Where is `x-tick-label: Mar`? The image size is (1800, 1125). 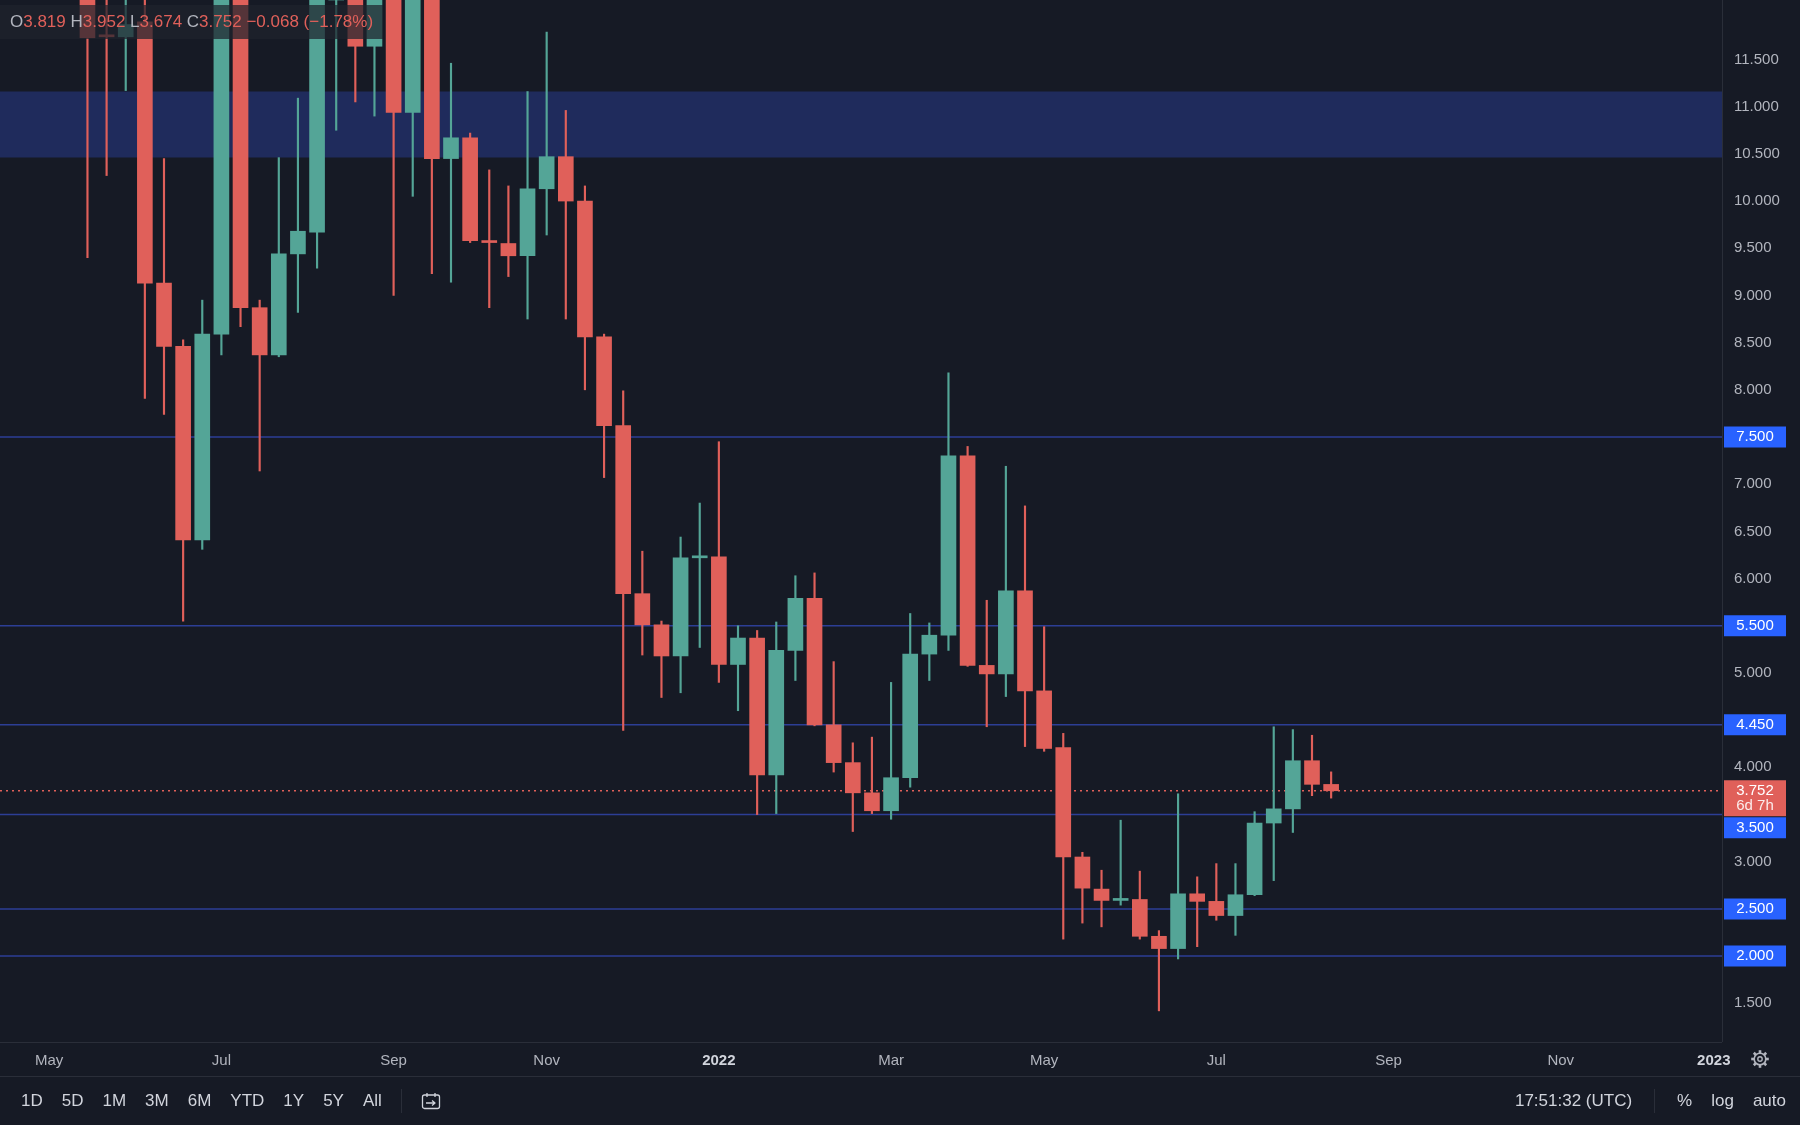
x-tick-label: Mar is located at coordinates (891, 1060).